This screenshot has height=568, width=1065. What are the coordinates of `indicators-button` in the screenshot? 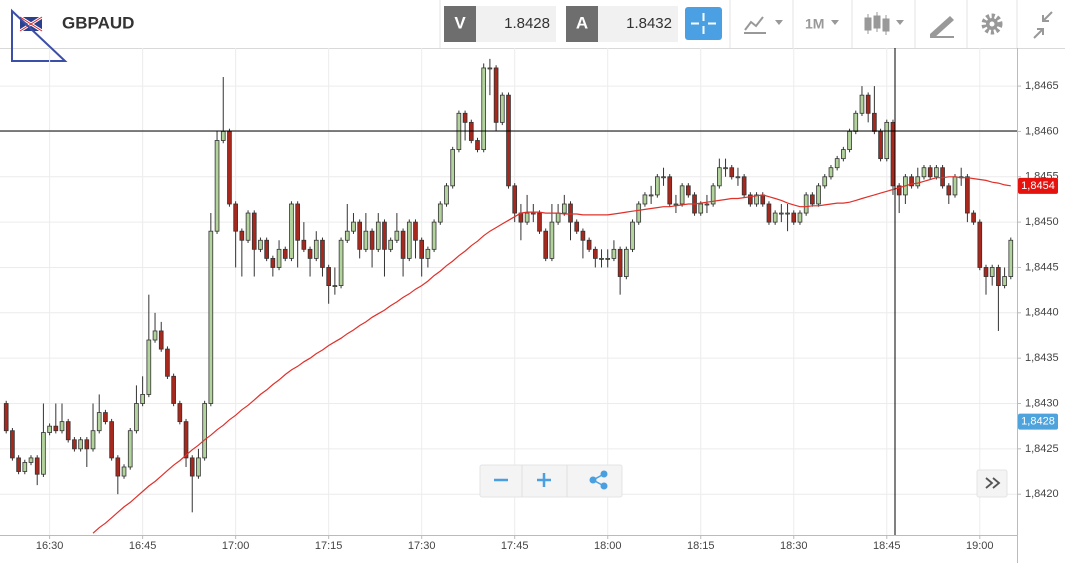 It's located at (763, 25).